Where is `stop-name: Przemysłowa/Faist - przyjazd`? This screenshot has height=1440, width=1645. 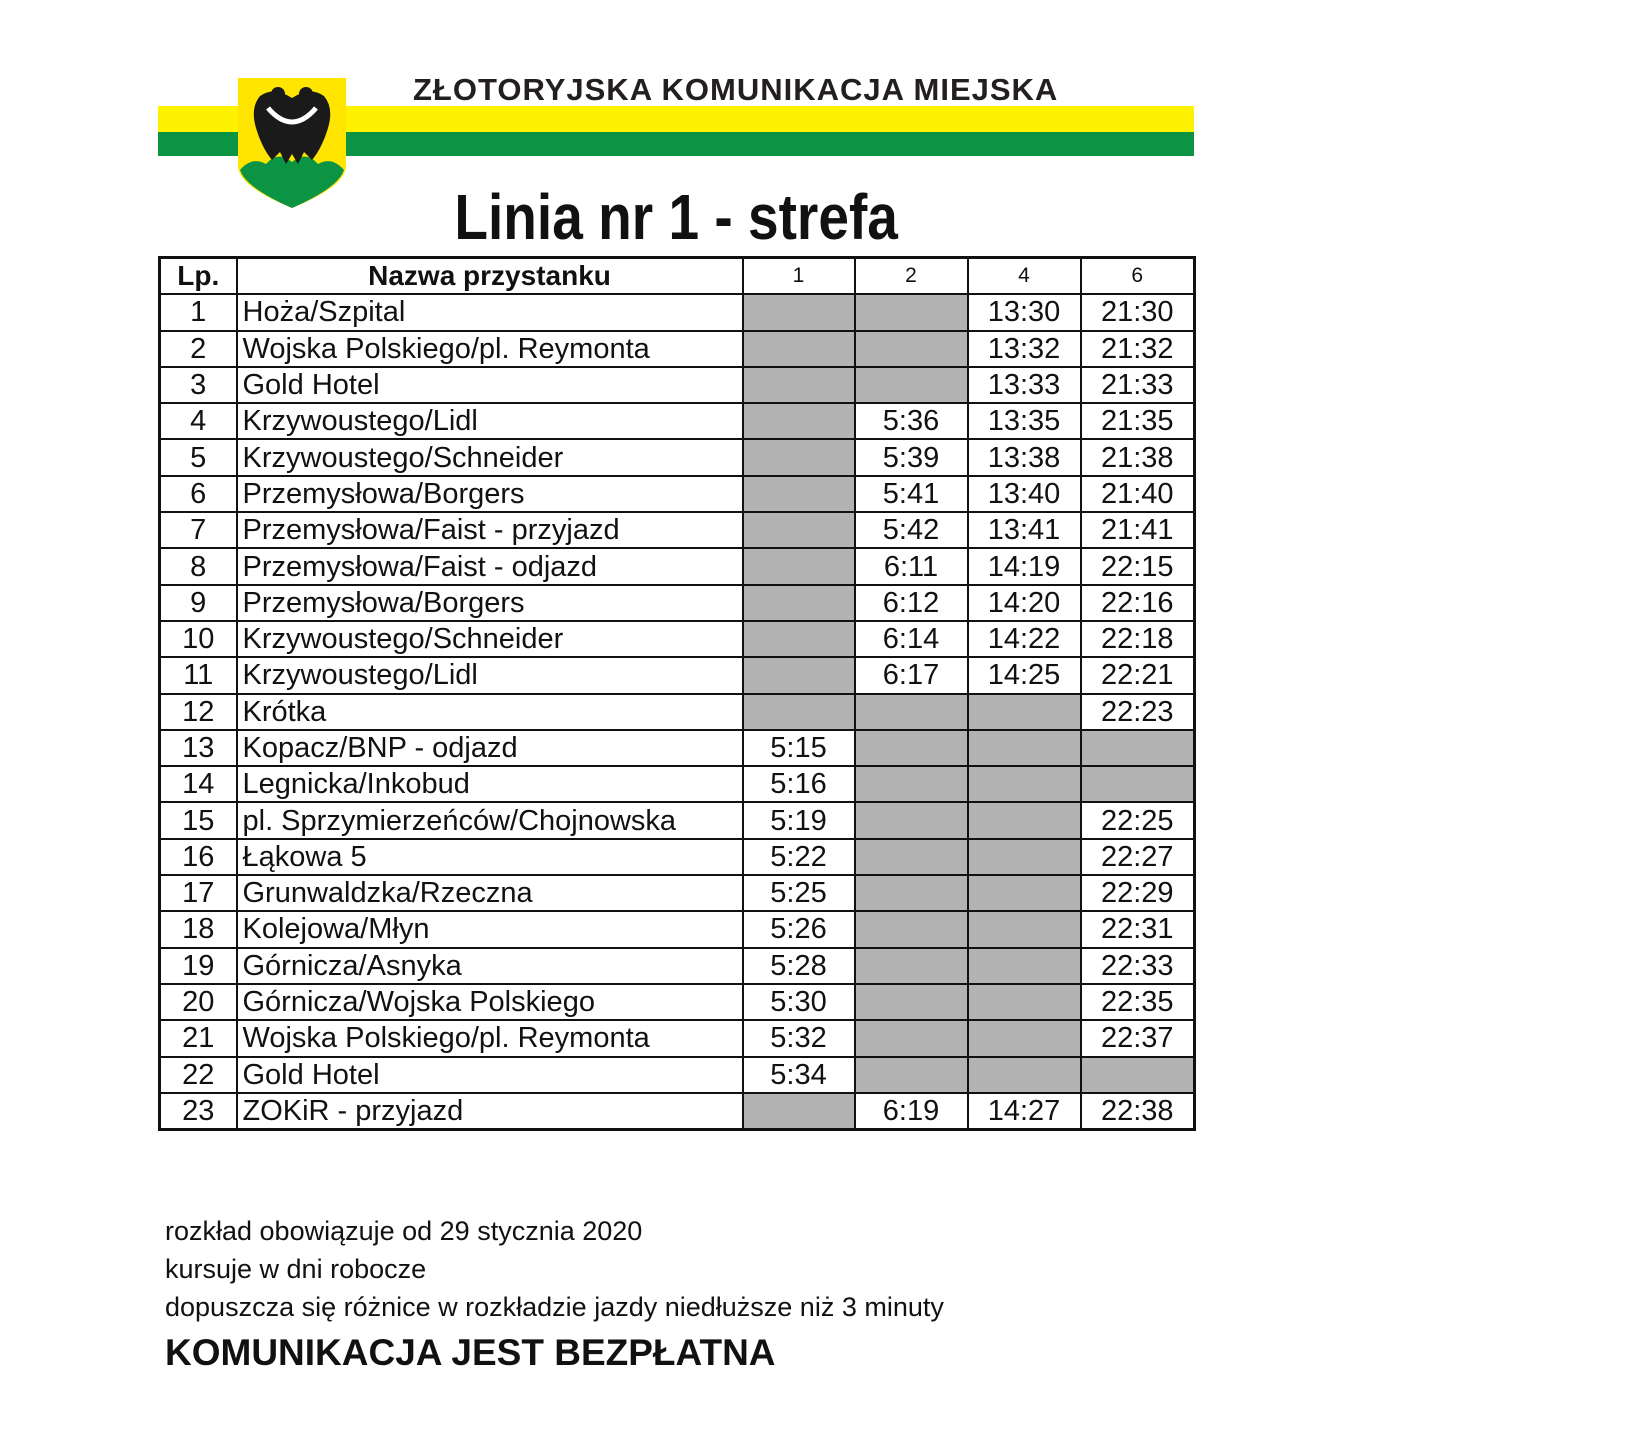 stop-name: Przemysłowa/Faist - przyjazd is located at coordinates (489, 530).